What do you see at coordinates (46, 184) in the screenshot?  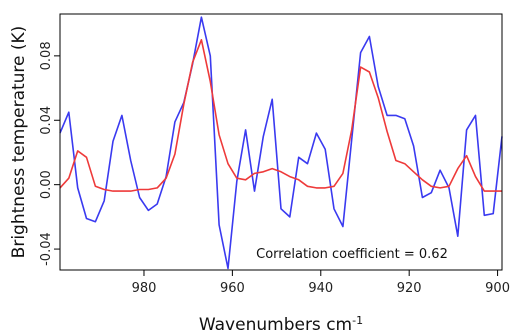 I see `y-tick-label: 0.00` at bounding box center [46, 184].